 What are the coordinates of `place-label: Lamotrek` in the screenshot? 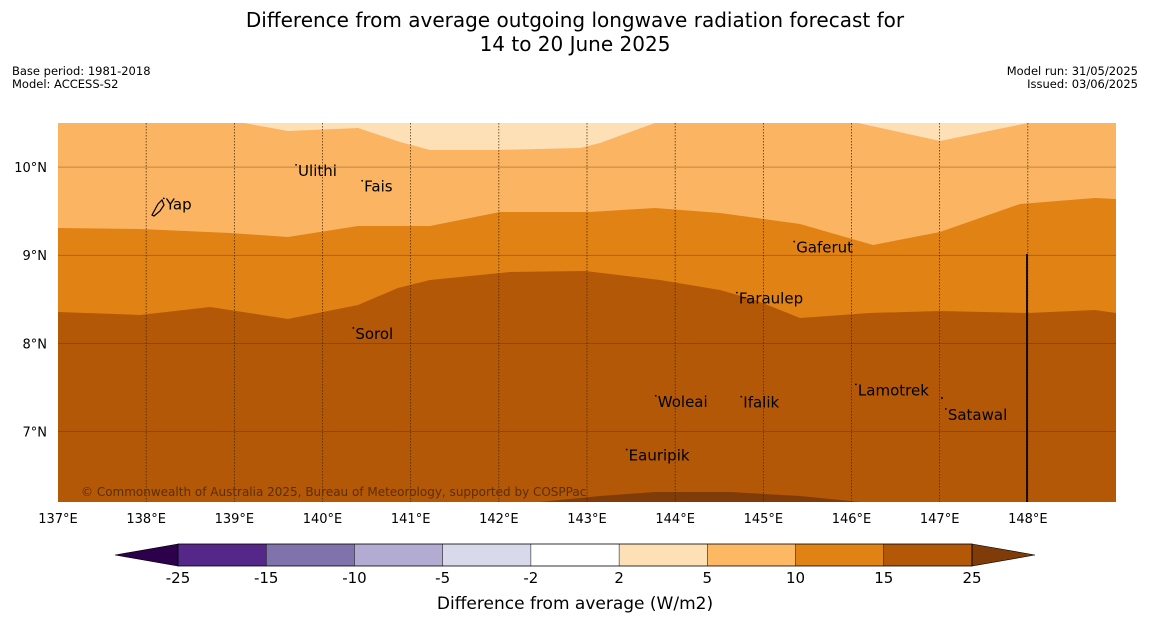 It's located at (893, 390).